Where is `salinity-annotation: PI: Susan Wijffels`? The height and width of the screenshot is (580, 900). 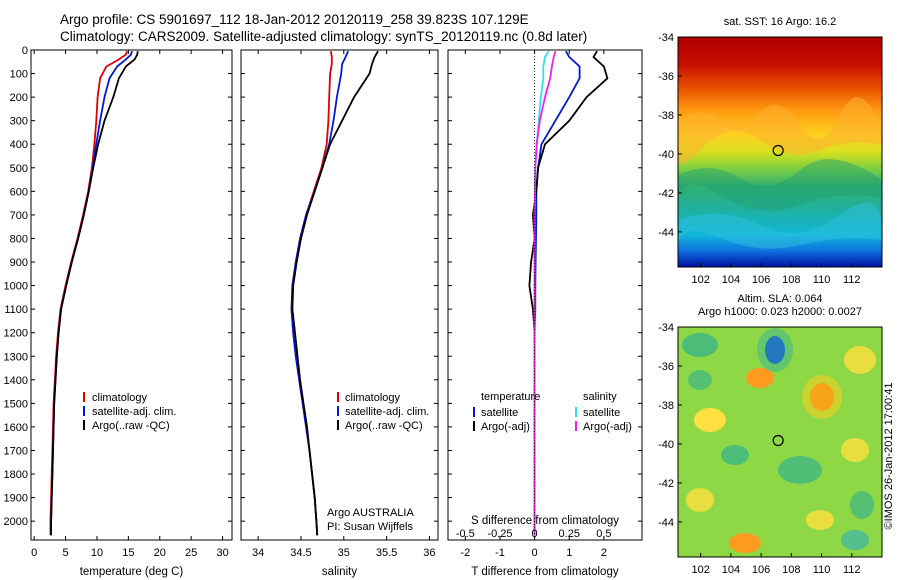
salinity-annotation: PI: Susan Wijffels is located at coordinates (370, 527).